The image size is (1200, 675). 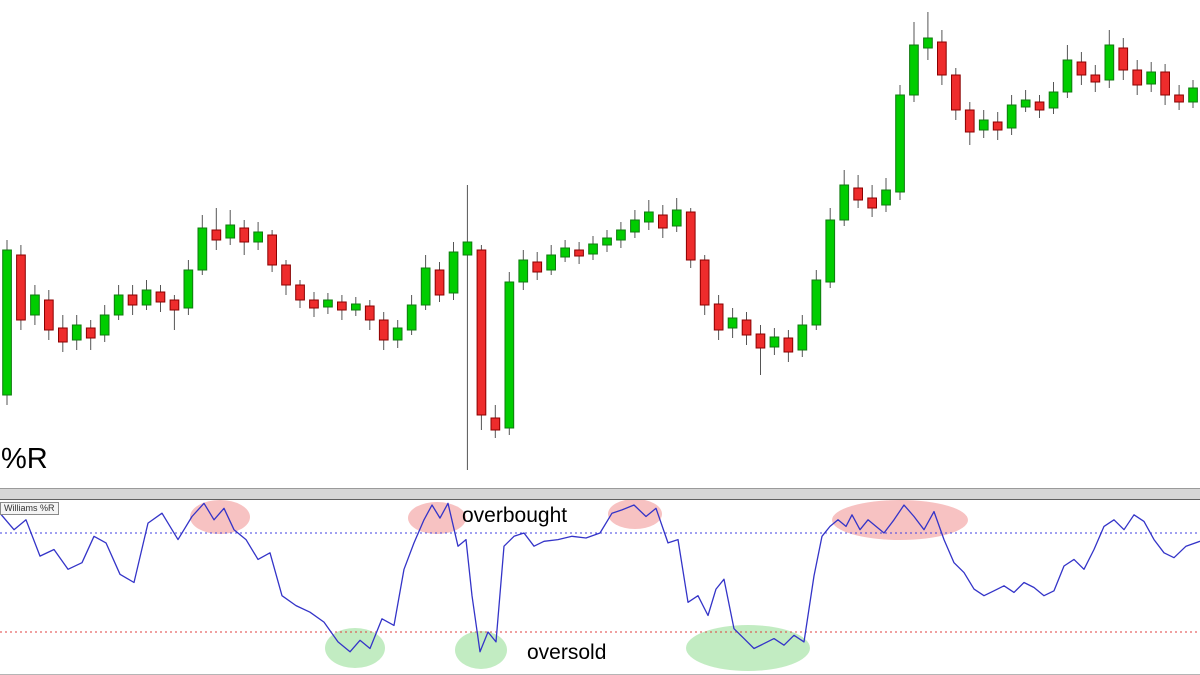 I want to click on price-pane-label: %R, so click(x=24, y=459).